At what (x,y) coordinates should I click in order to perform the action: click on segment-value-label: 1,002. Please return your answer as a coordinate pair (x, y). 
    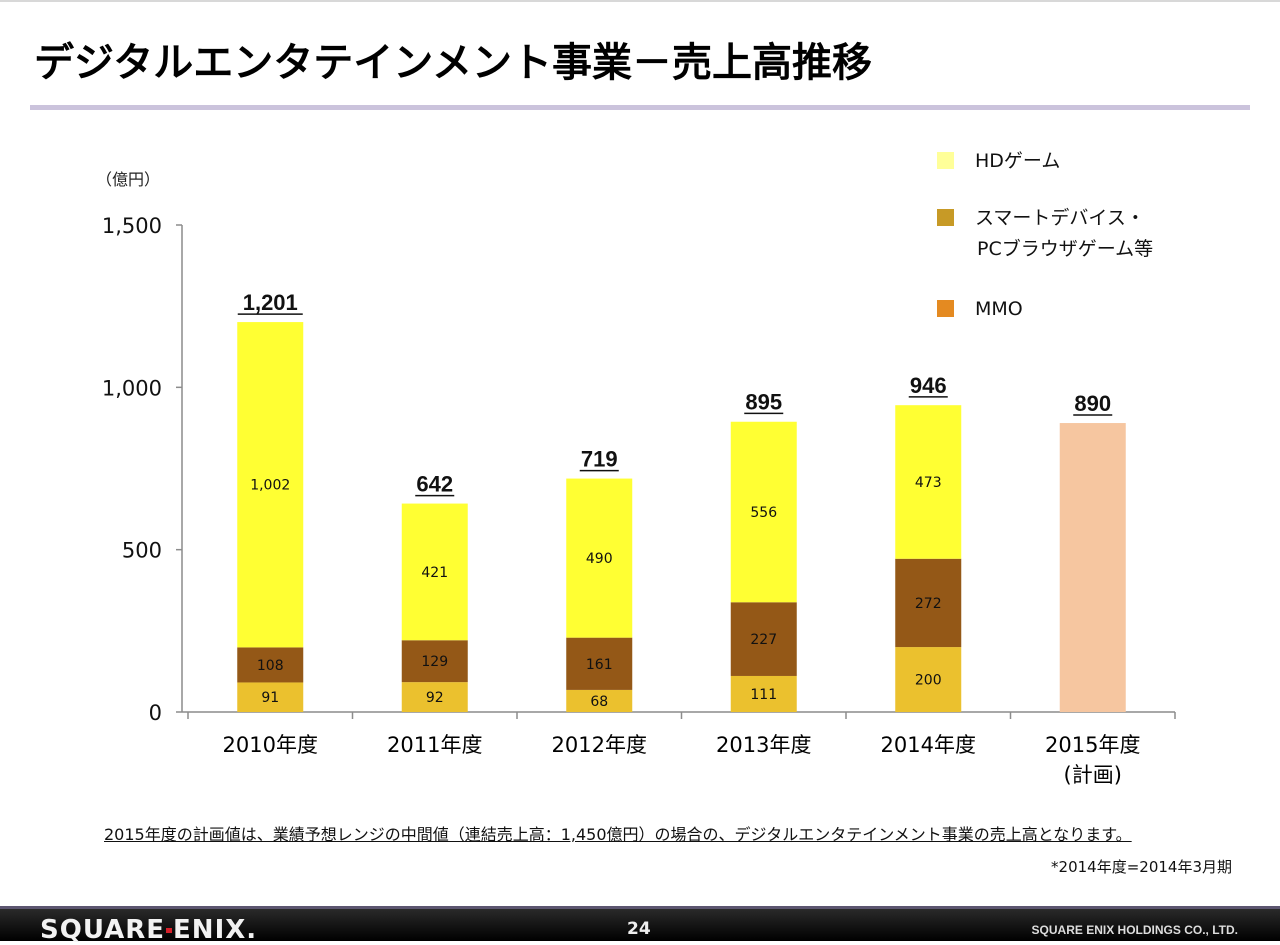
    Looking at the image, I should click on (270, 486).